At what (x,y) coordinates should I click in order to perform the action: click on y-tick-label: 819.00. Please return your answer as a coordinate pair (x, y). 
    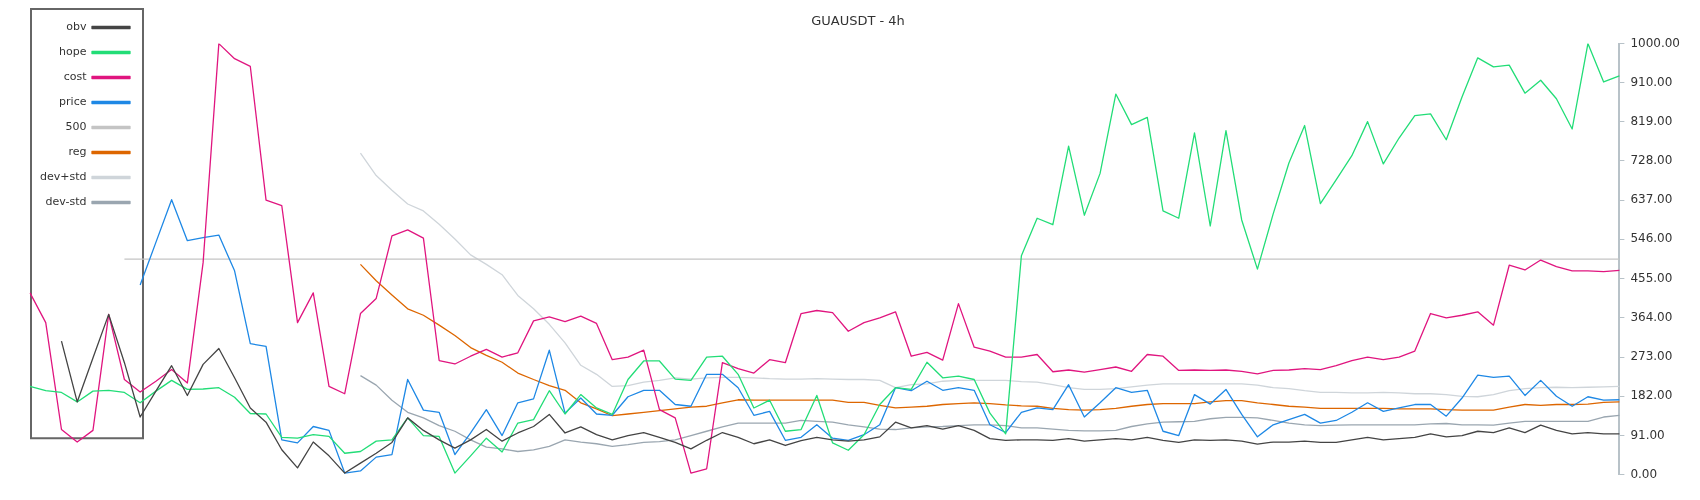
    Looking at the image, I should click on (1651, 120).